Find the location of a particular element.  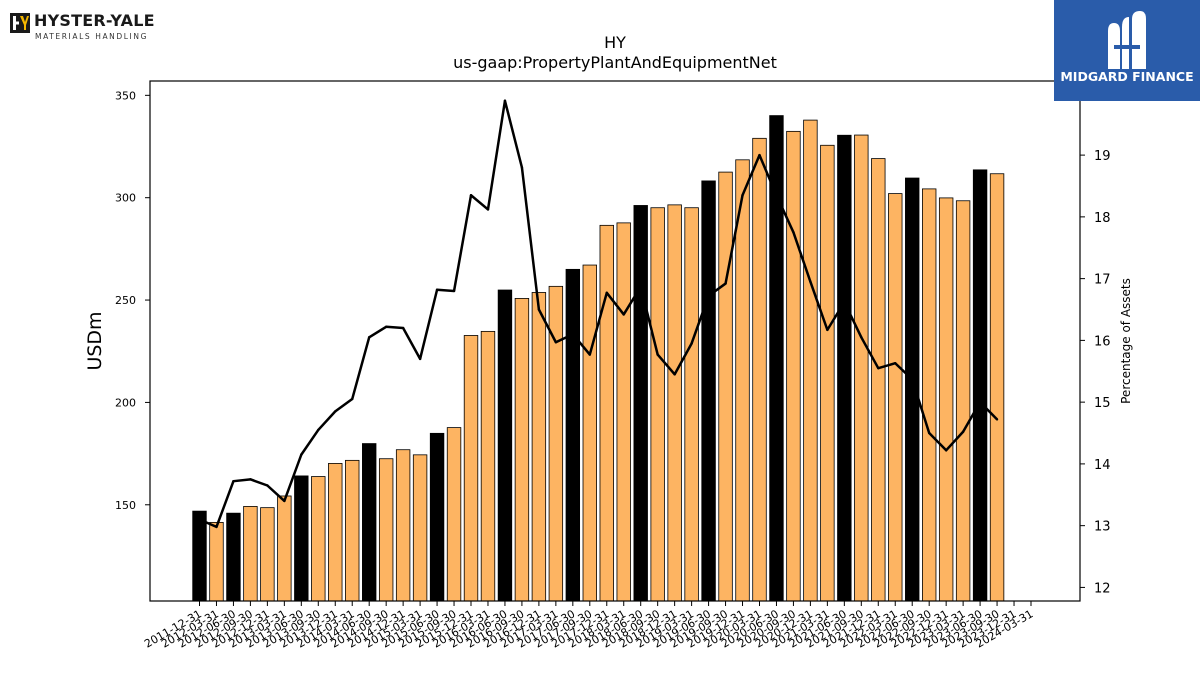

y2-tick-label-16: 16 is located at coordinates (1102, 341).